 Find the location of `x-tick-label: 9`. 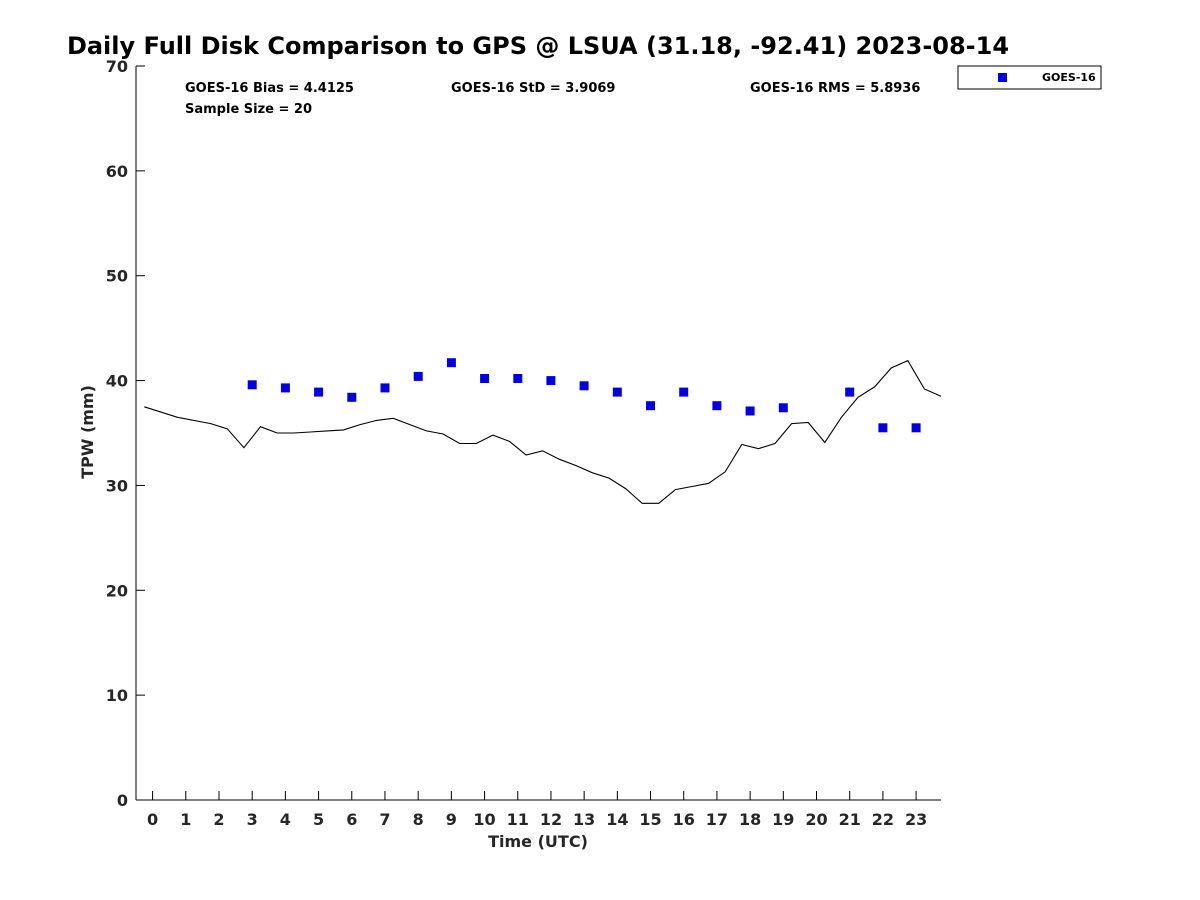

x-tick-label: 9 is located at coordinates (451, 819).